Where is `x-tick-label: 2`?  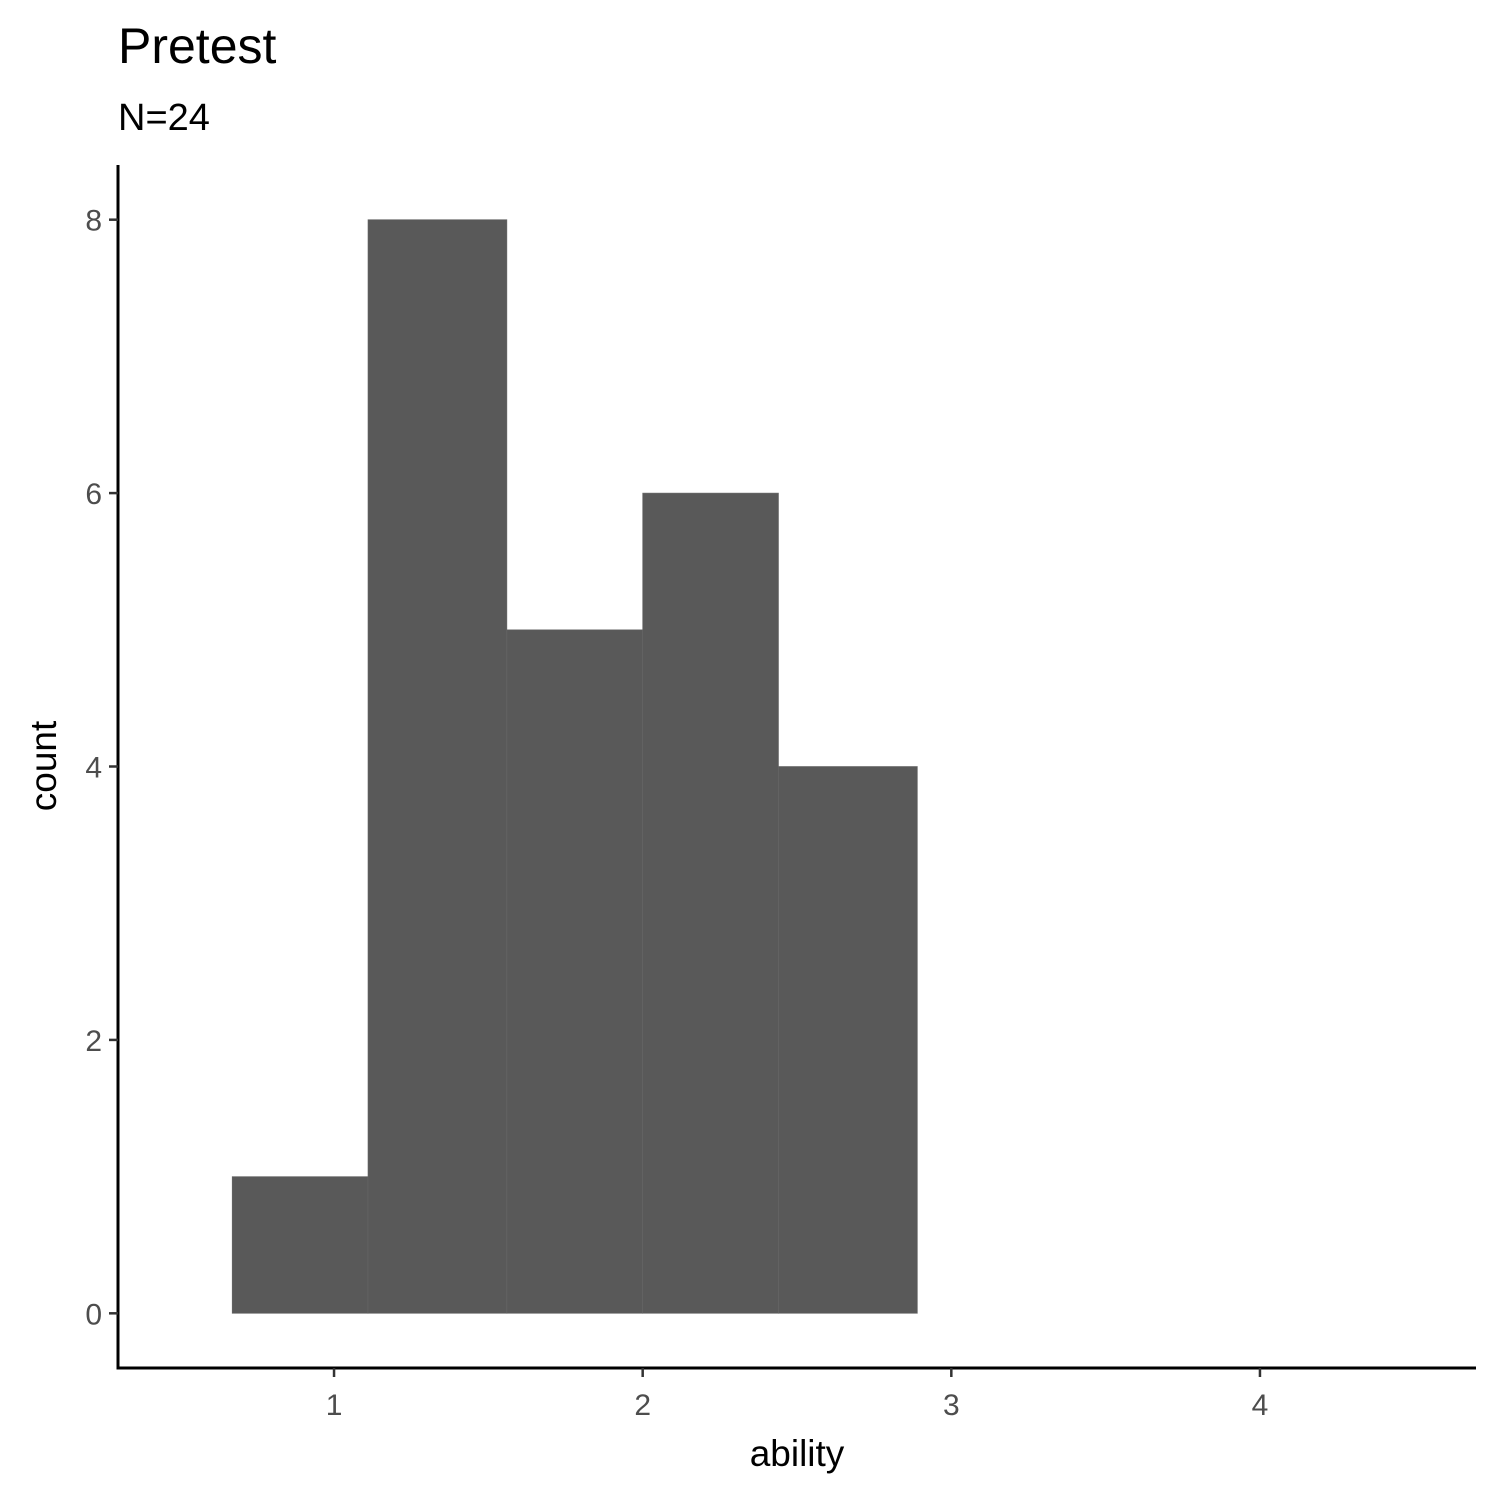
x-tick-label: 2 is located at coordinates (642, 1405).